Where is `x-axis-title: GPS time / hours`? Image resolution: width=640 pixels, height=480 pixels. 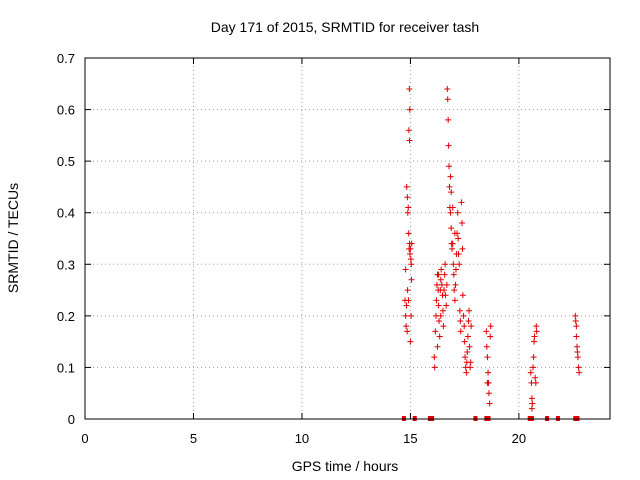 x-axis-title: GPS time / hours is located at coordinates (345, 466).